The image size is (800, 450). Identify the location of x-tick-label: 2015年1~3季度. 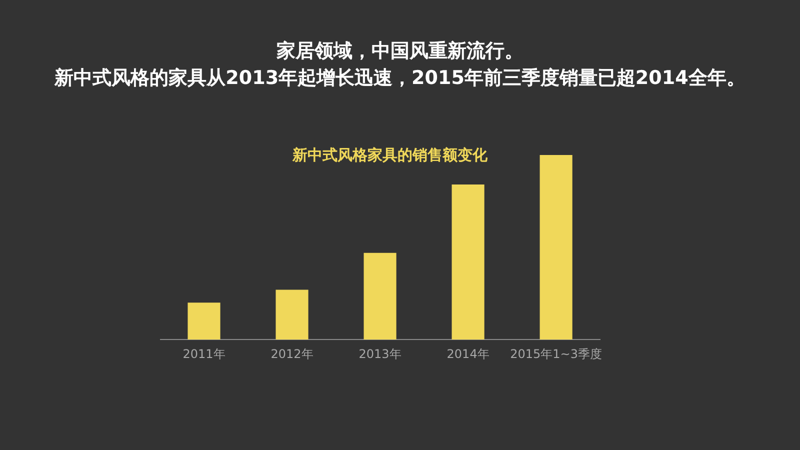
(556, 353).